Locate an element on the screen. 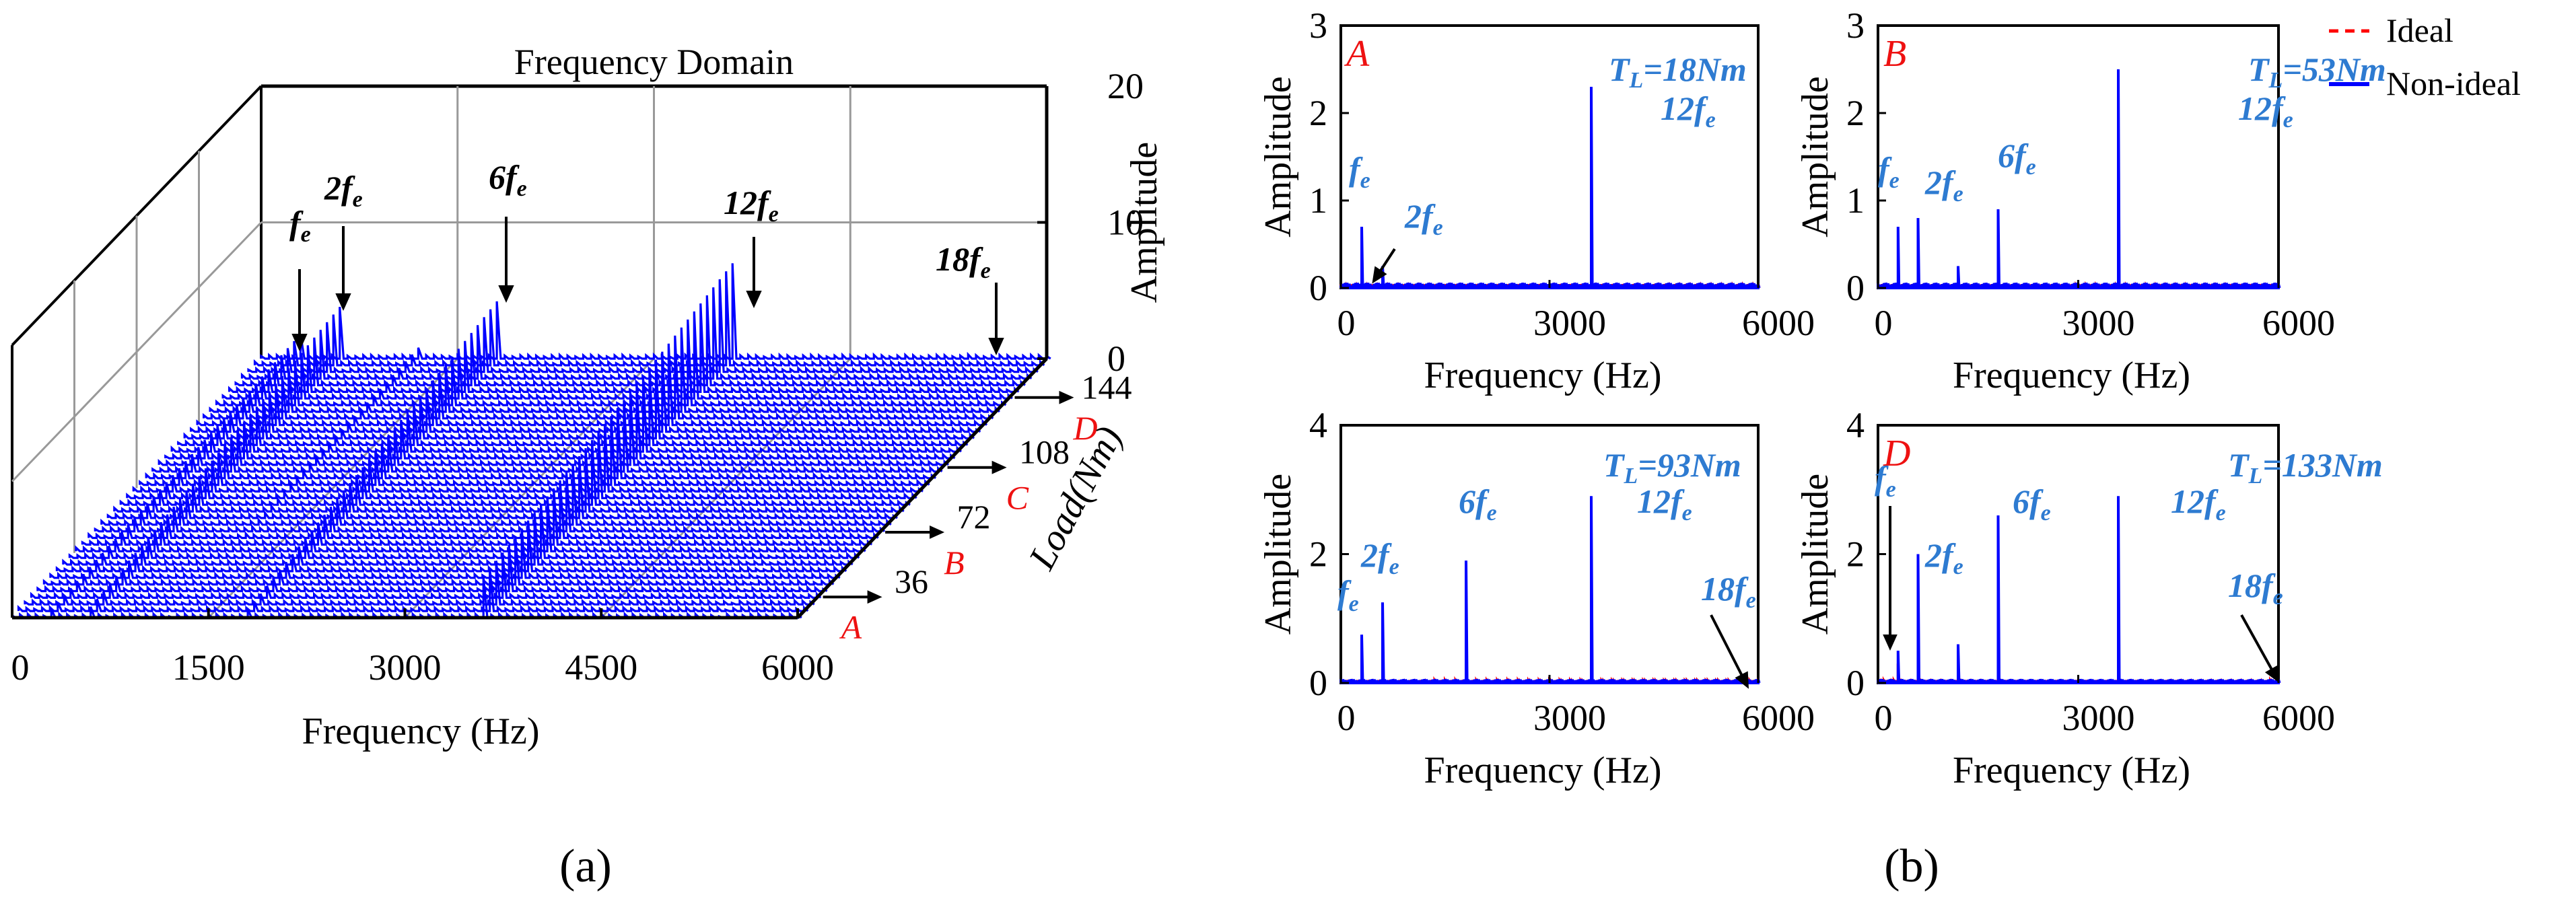 The height and width of the screenshot is (905, 2576). amplitude-tick-label: 0 is located at coordinates (1116, 358).